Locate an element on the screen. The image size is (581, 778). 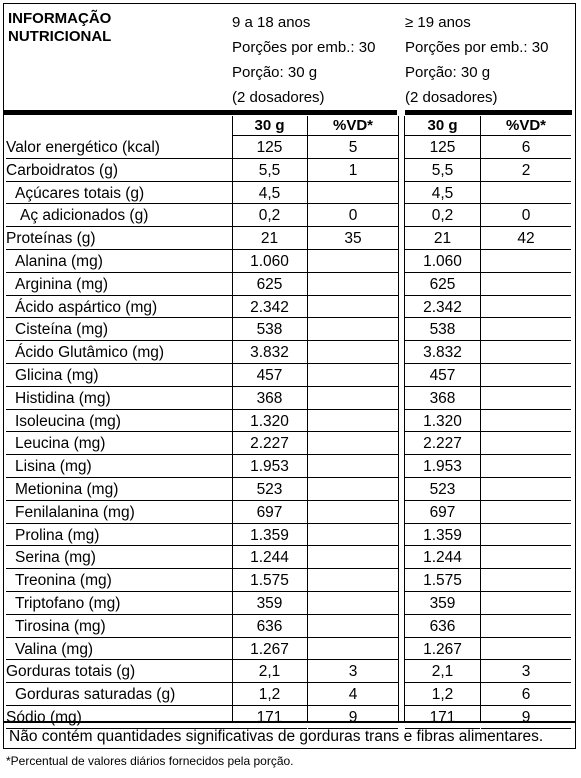
nutrient-label: Açúcares totais (g) is located at coordinates (119, 193).